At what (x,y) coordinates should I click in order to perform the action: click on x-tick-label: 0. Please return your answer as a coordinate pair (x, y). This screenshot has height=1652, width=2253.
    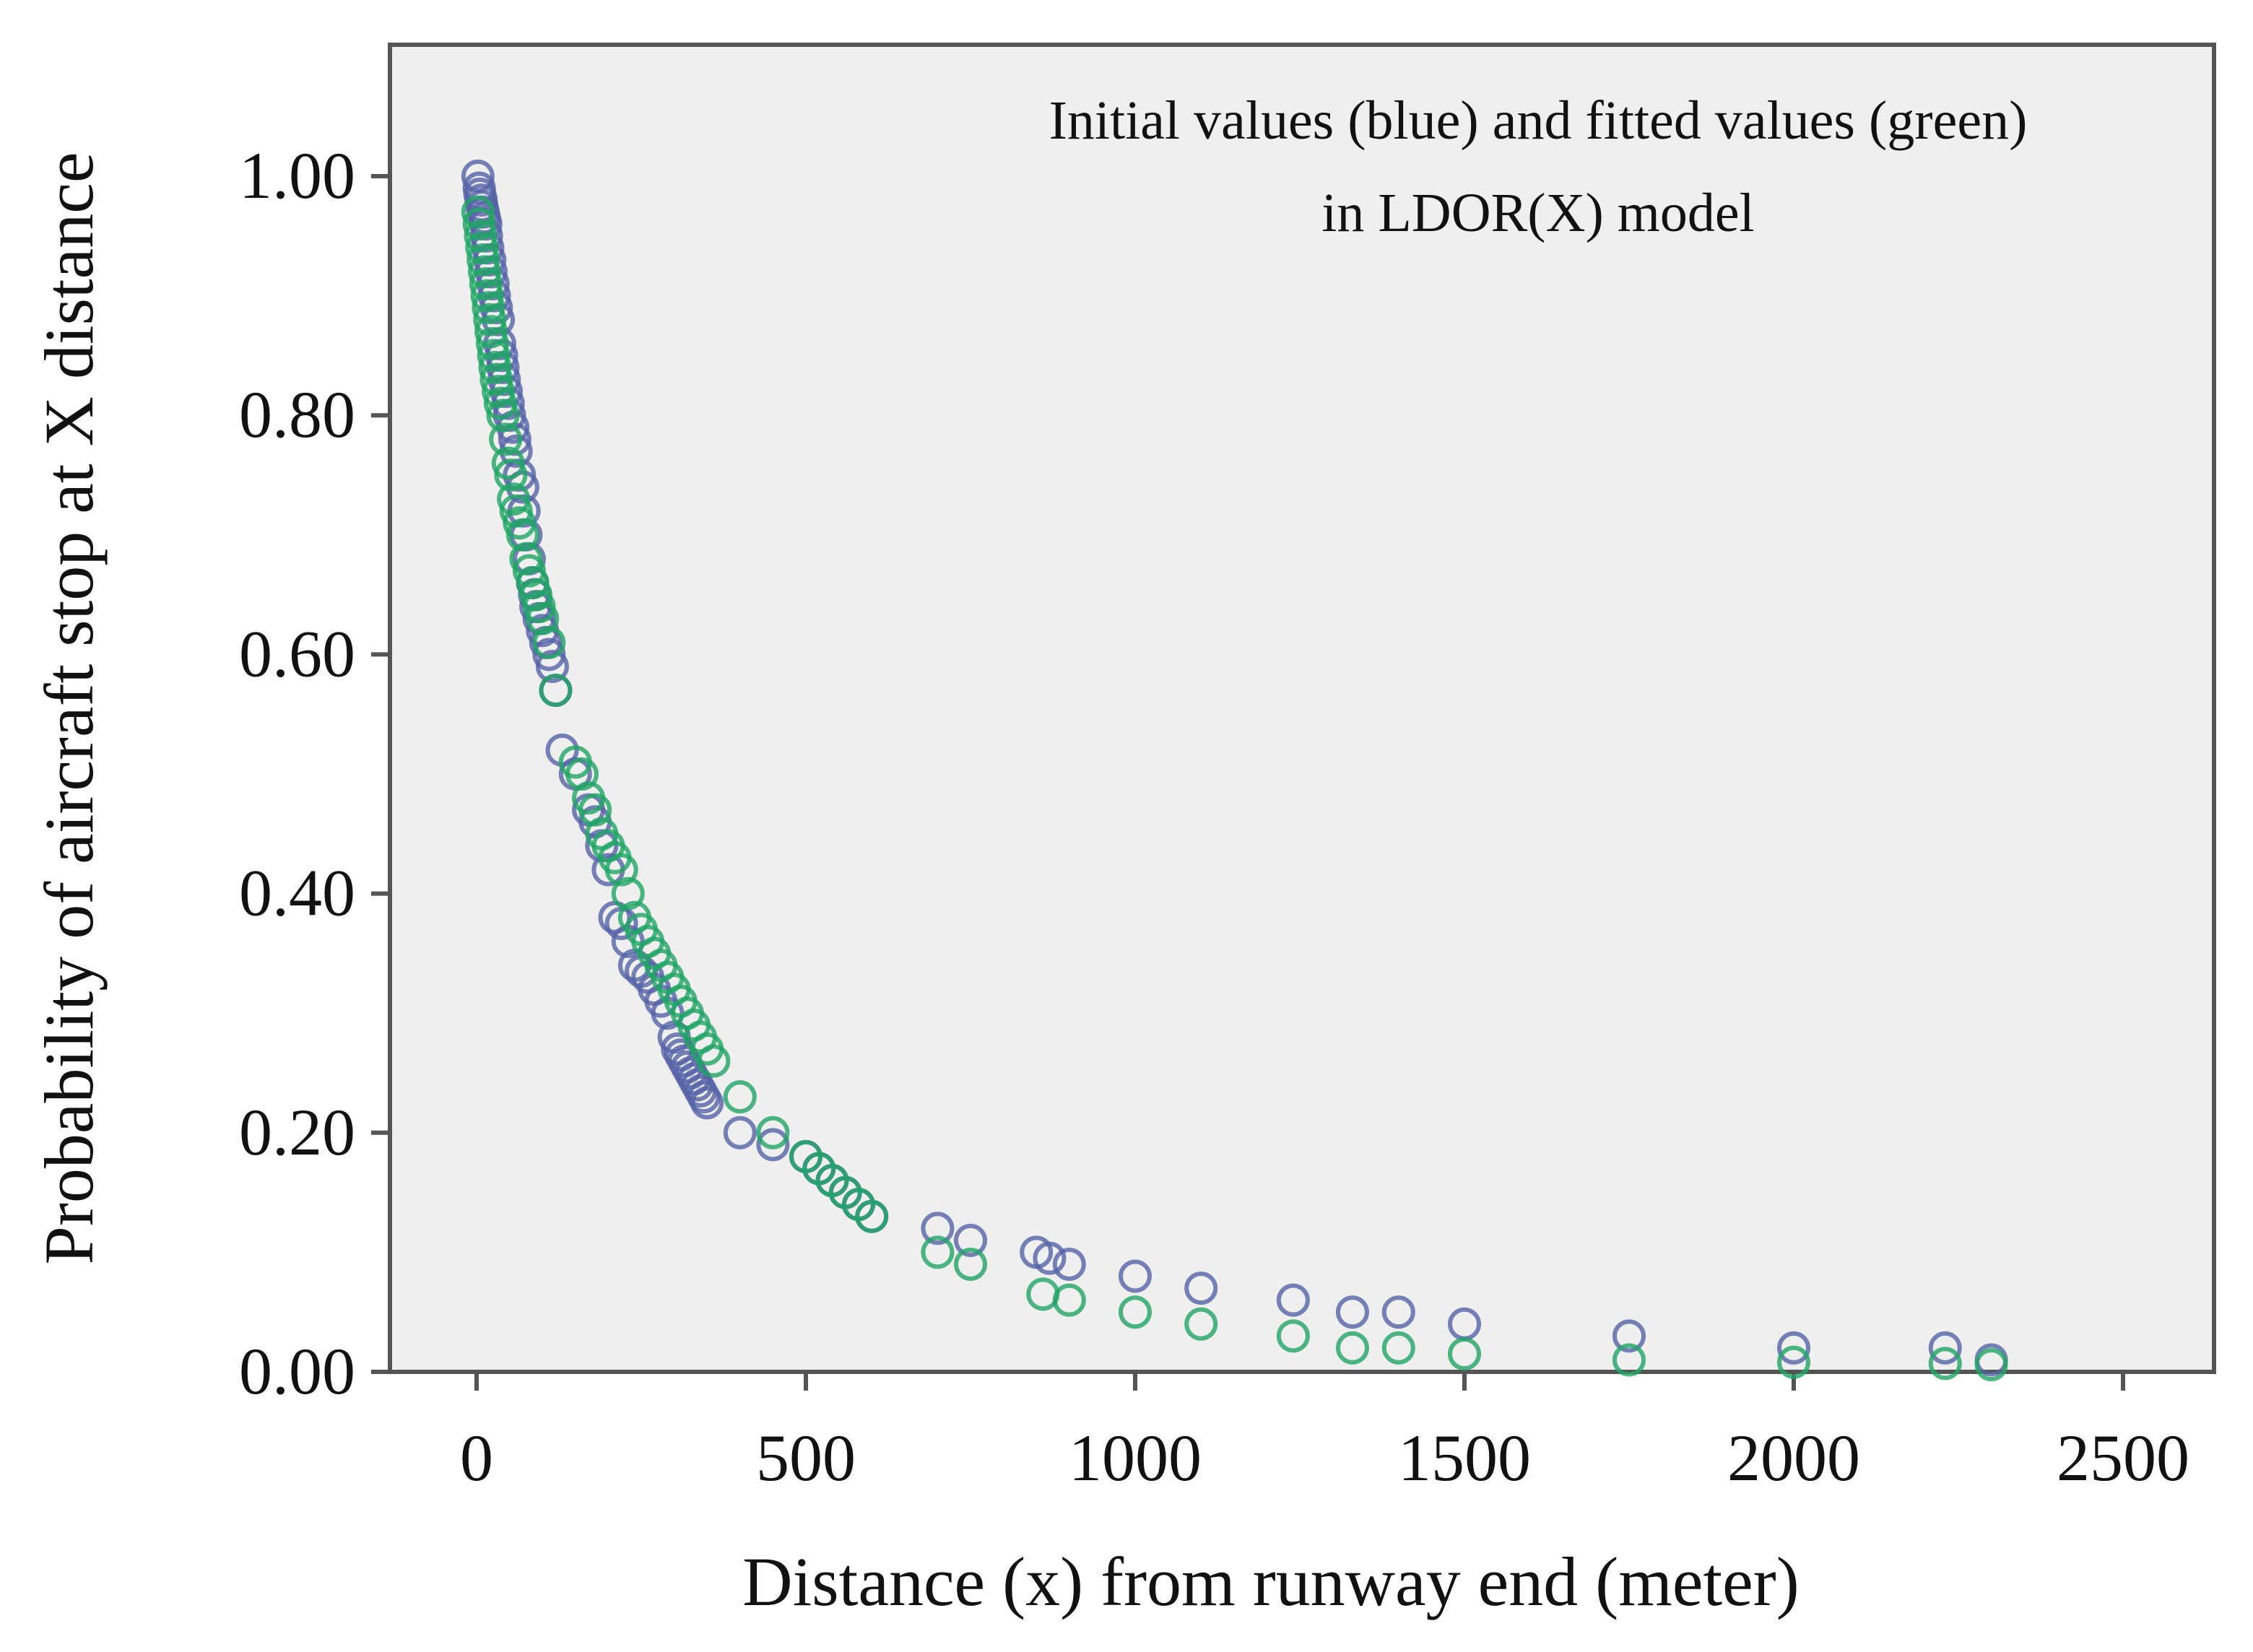
    Looking at the image, I should click on (476, 1458).